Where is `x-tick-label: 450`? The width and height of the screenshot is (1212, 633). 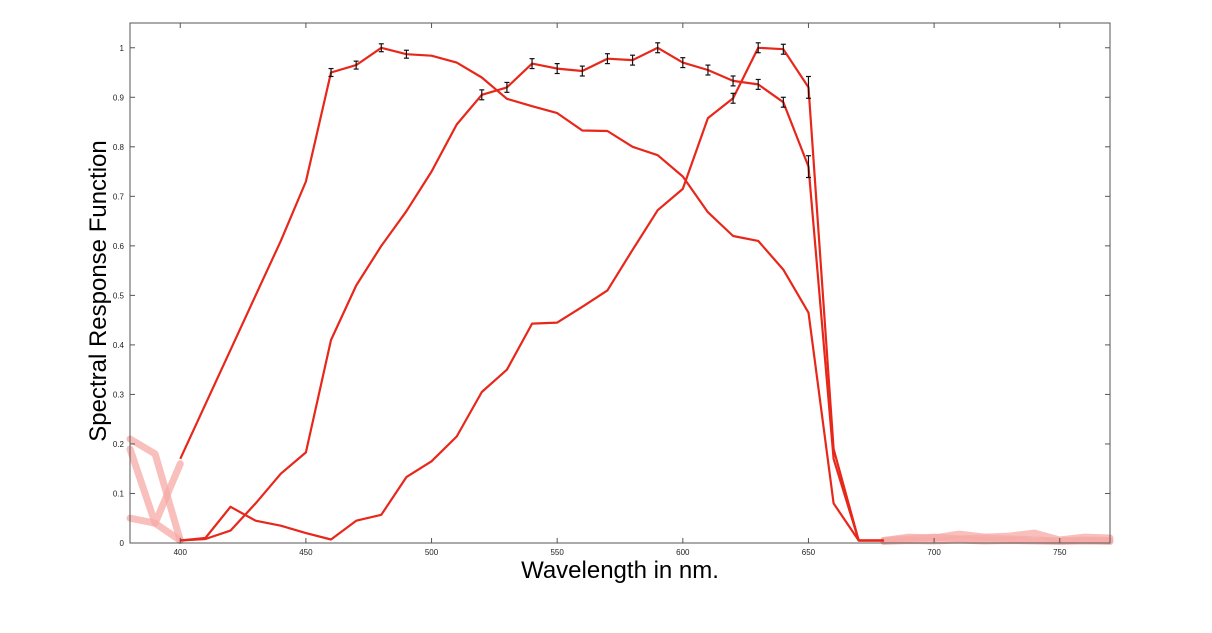 x-tick-label: 450 is located at coordinates (306, 552).